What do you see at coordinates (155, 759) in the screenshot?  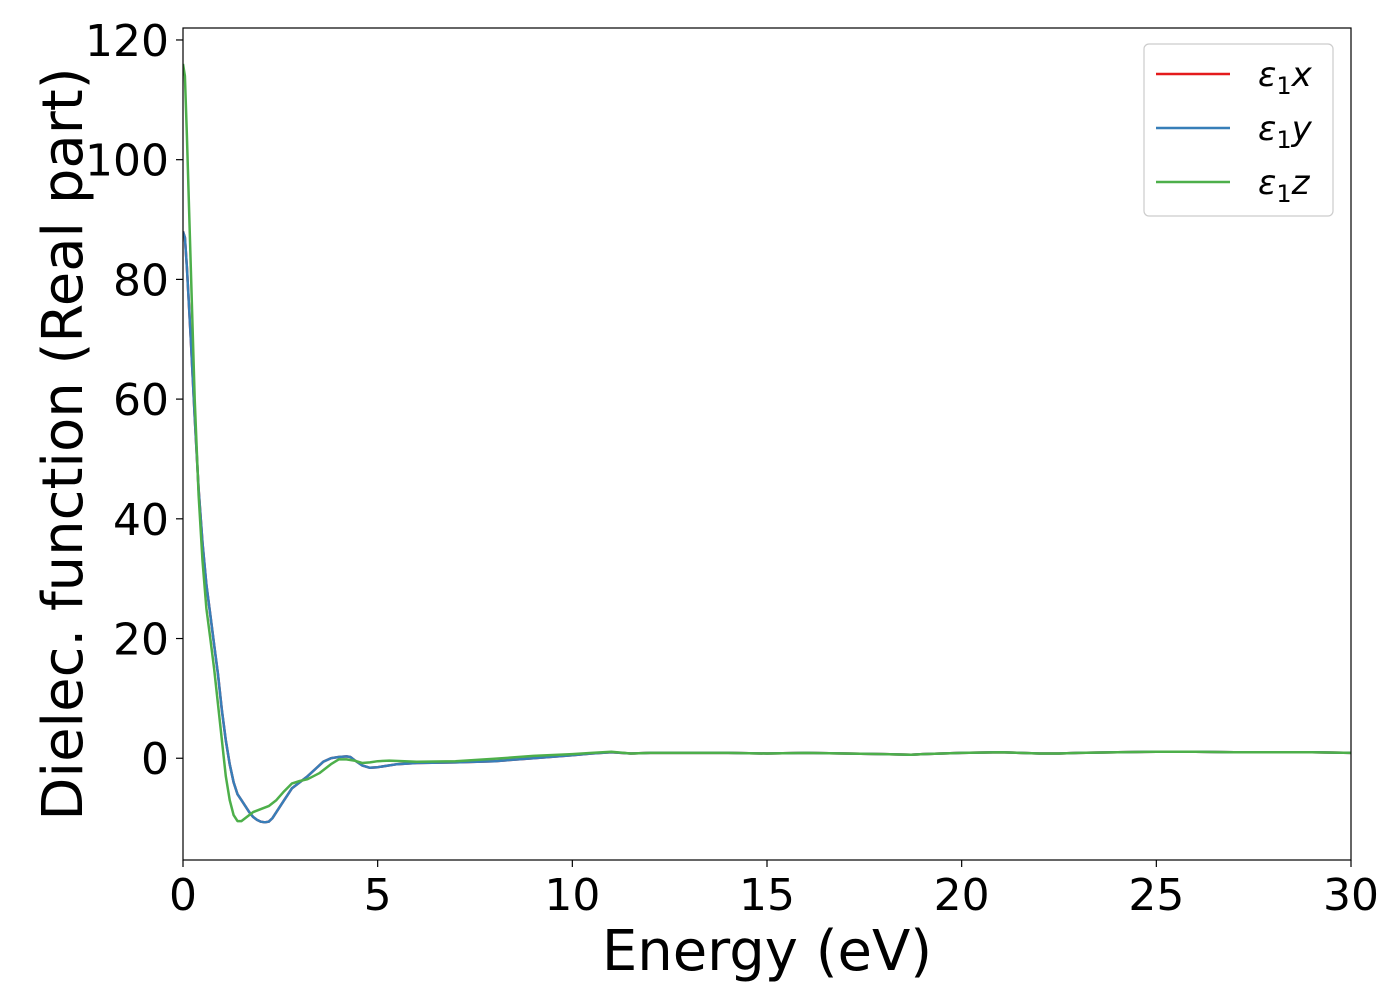 I see `y-tick-label: 0` at bounding box center [155, 759].